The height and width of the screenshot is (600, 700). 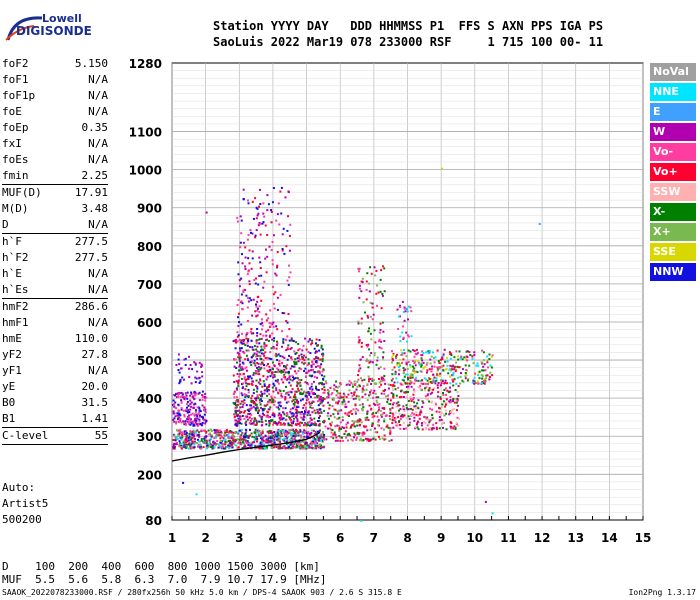 What do you see at coordinates (15, 306) in the screenshot?
I see `param-label: hmF2` at bounding box center [15, 306].